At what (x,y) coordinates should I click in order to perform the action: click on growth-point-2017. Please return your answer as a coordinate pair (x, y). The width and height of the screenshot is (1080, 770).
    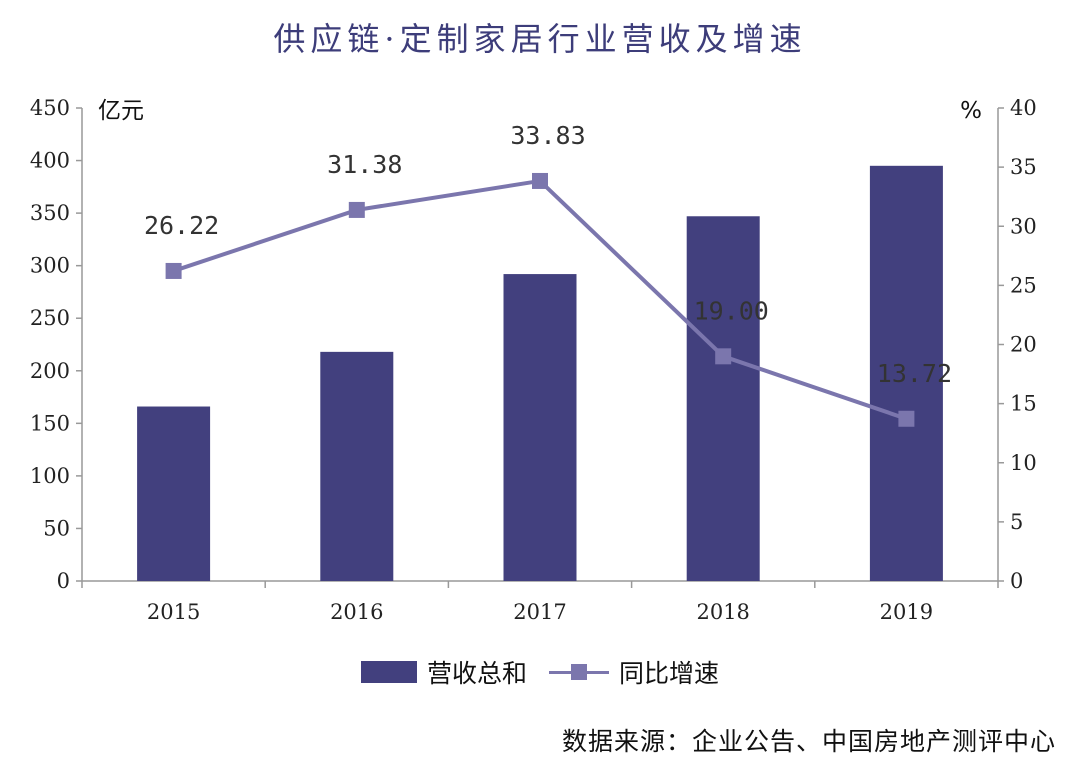
    Looking at the image, I should click on (540, 180).